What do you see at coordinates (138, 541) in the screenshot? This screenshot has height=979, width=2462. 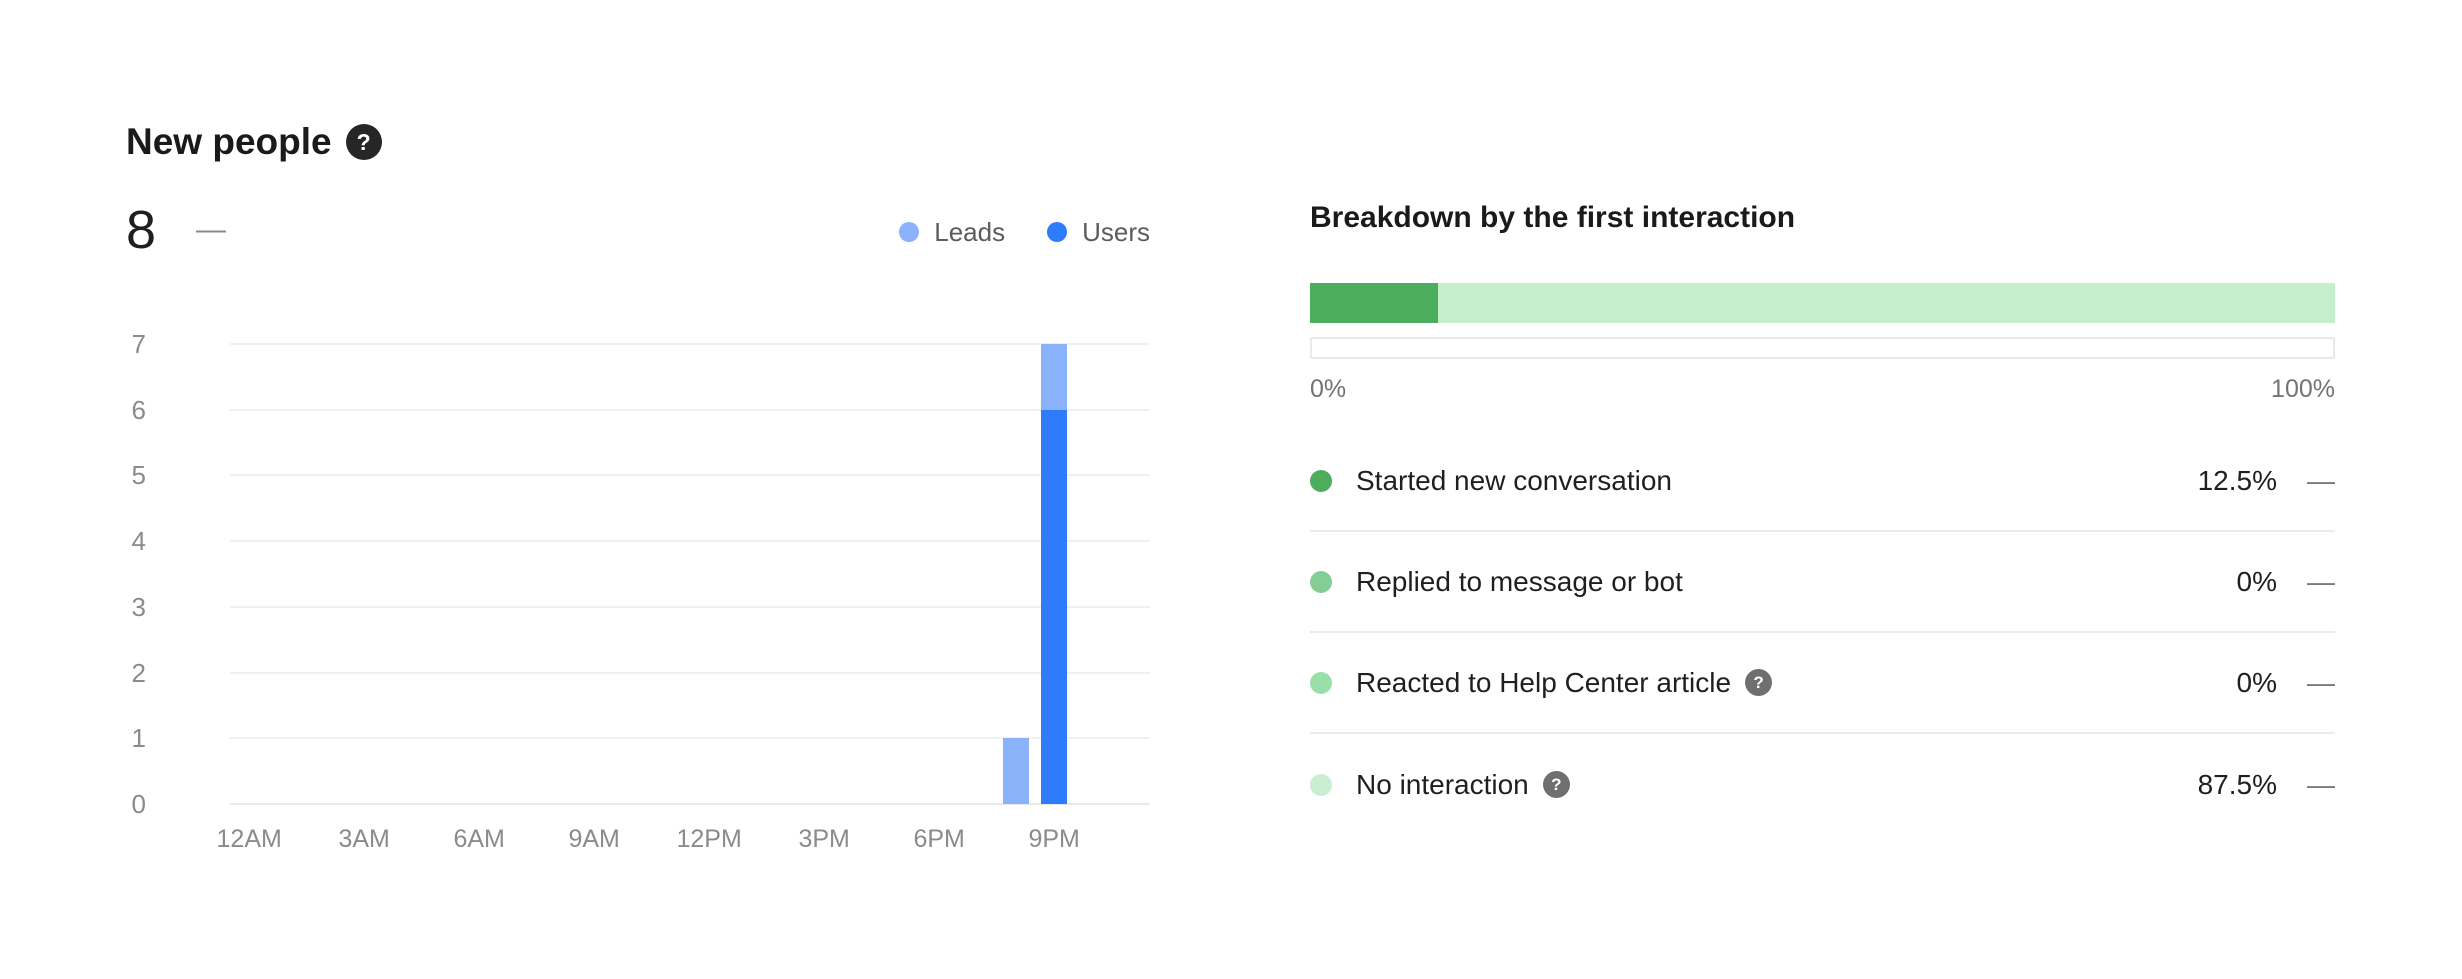 I see `y-tick-label: 4` at bounding box center [138, 541].